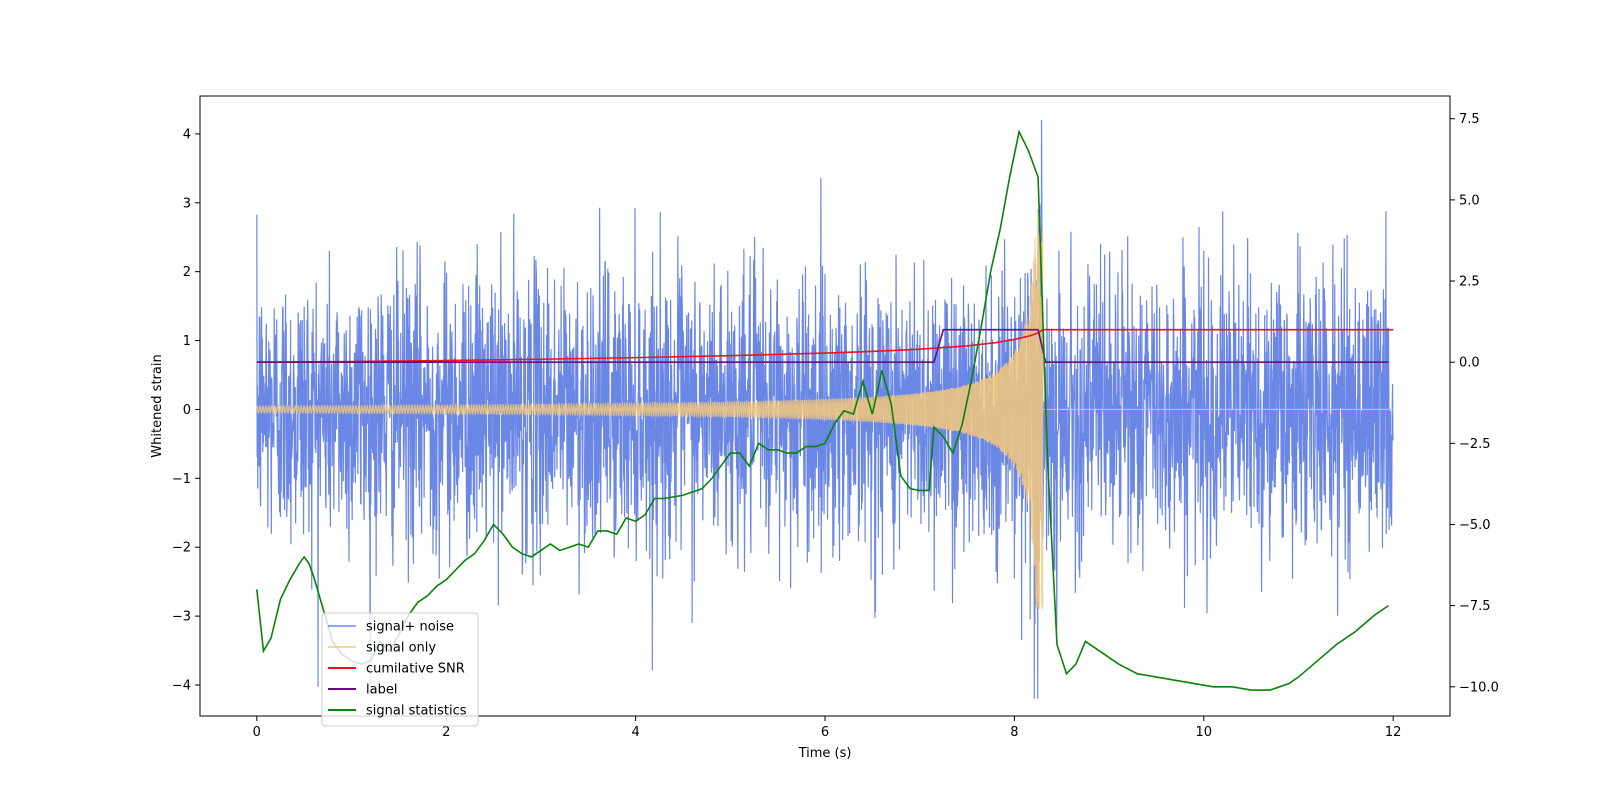 Image resolution: width=1600 pixels, height=800 pixels. What do you see at coordinates (181, 686) in the screenshot?
I see `y-tick-label: −4` at bounding box center [181, 686].